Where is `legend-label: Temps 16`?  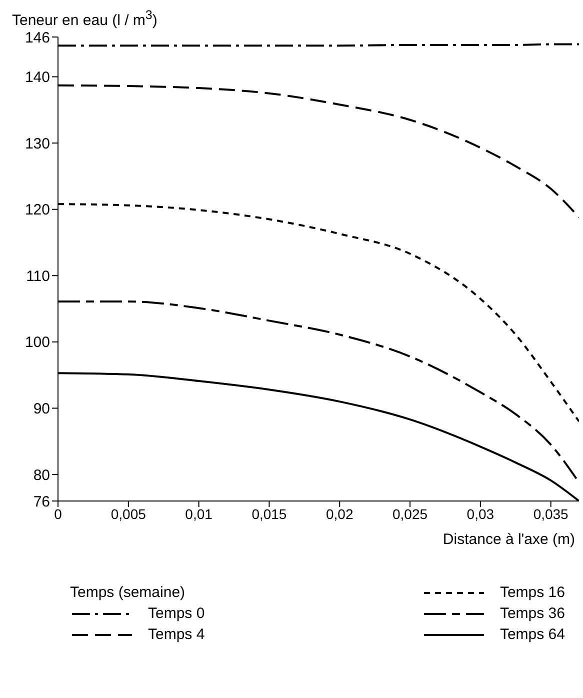
legend-label: Temps 16 is located at coordinates (531, 593).